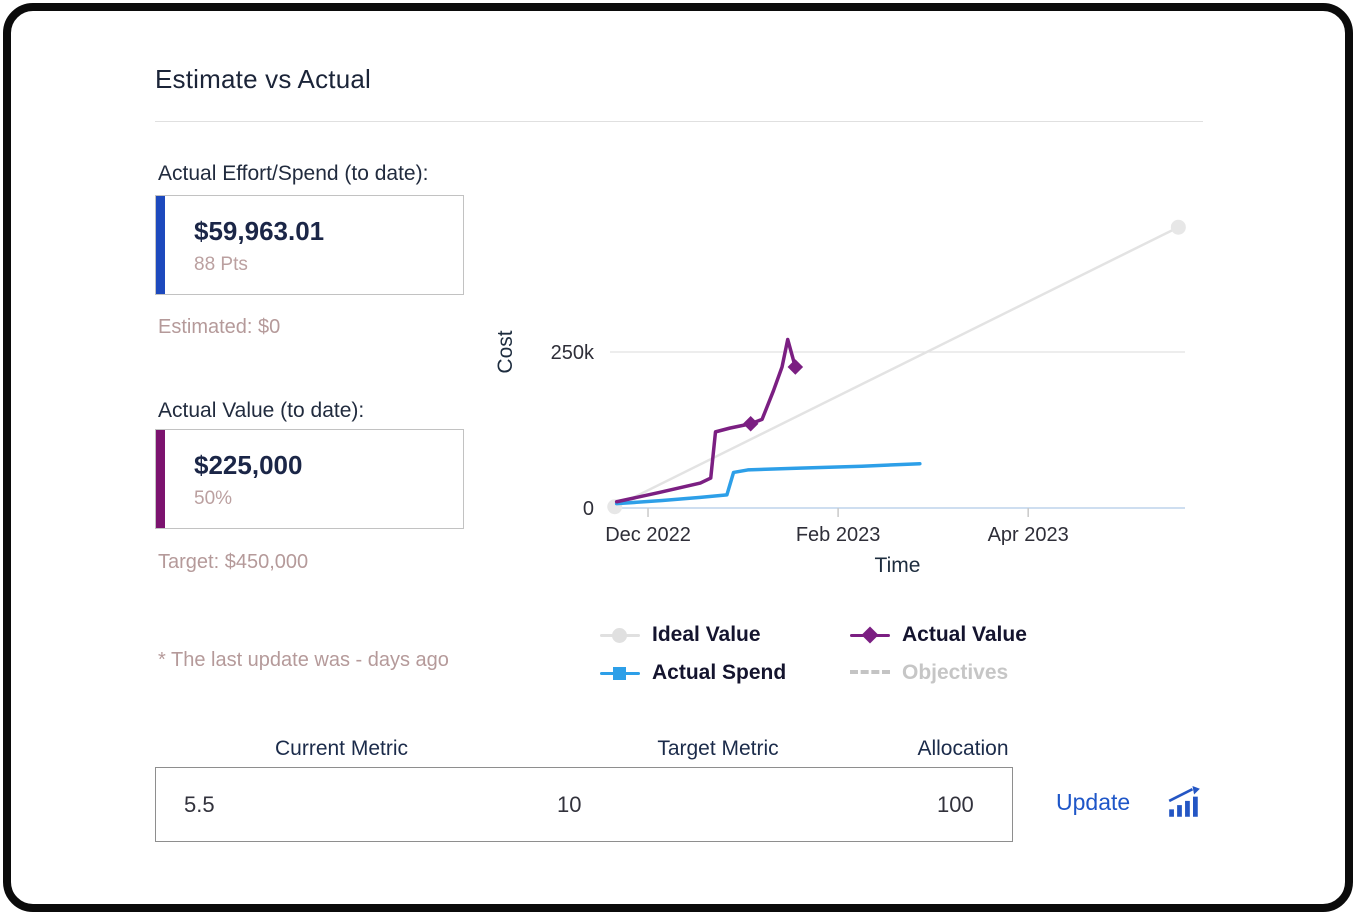  What do you see at coordinates (505, 351) in the screenshot?
I see `svg-text: Cost` at bounding box center [505, 351].